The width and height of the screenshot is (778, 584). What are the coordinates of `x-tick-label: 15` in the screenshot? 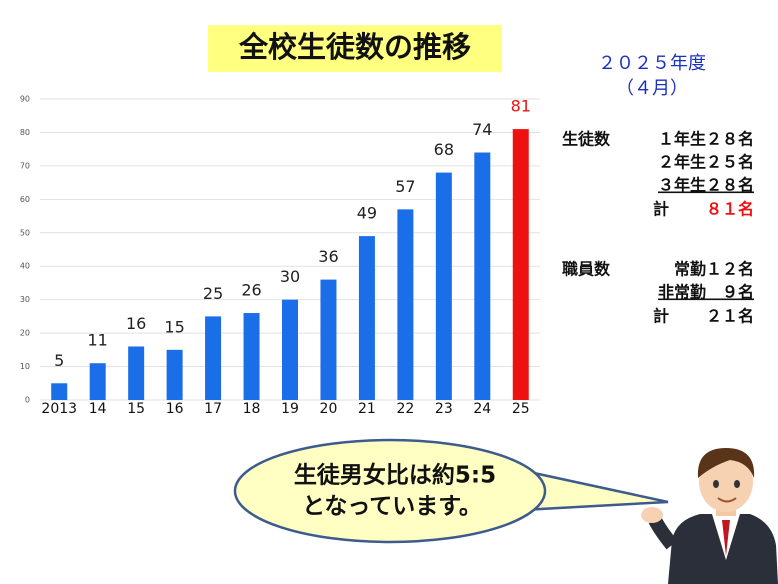 It's located at (136, 409).